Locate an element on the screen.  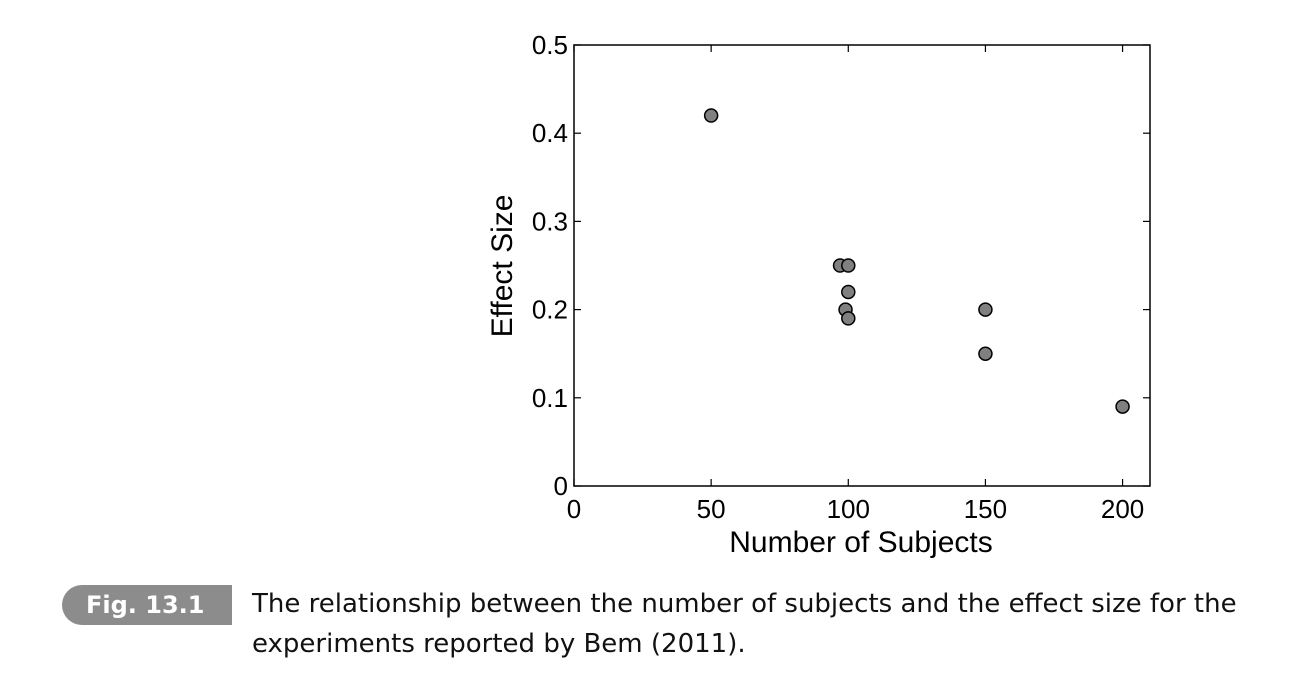
x-tick-label: 100 is located at coordinates (848, 509).